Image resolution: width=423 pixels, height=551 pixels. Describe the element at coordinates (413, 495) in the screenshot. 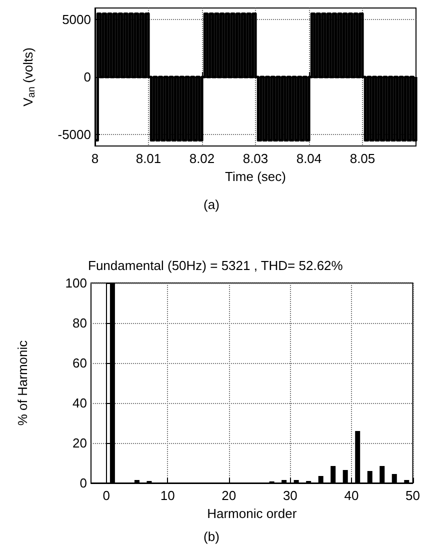

I see `x-tick-label: 50` at that location.